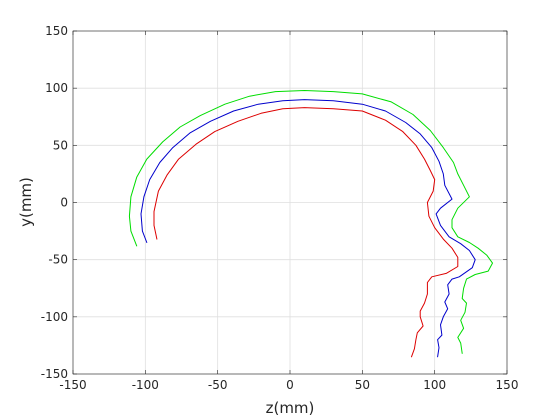  I want to click on y-tick-label: 100, so click(56, 88).